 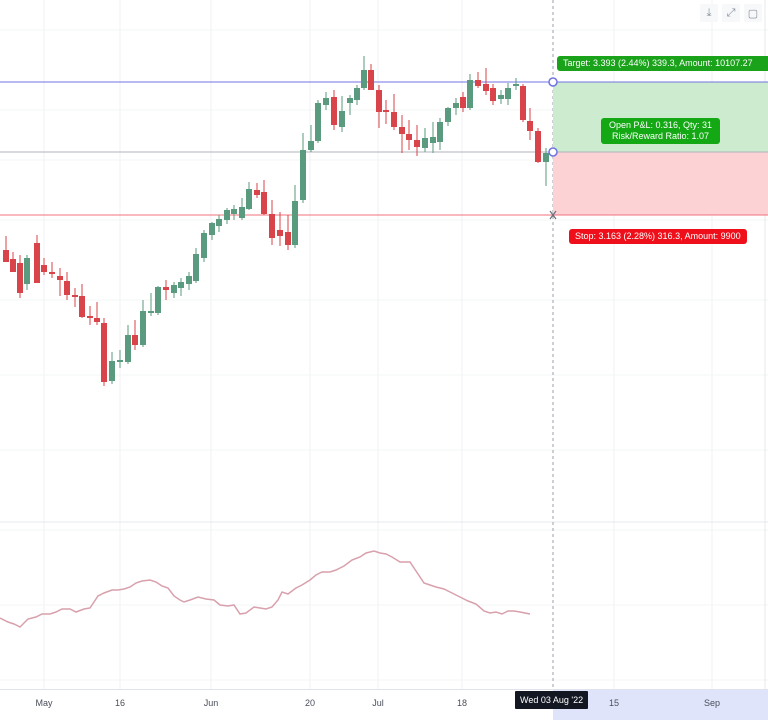 What do you see at coordinates (552, 700) in the screenshot?
I see `crosshair-date-label: Wed 03 Aug '22` at bounding box center [552, 700].